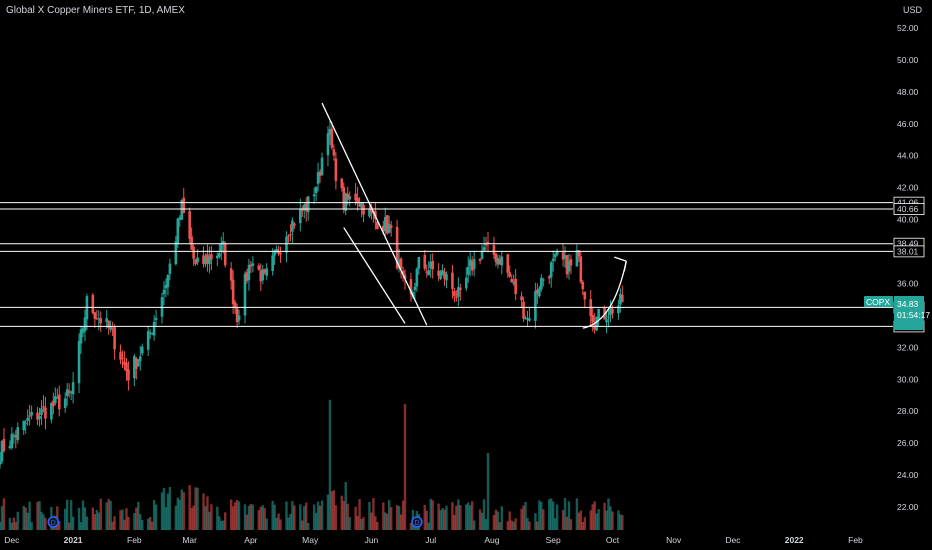  I want to click on level-label: 41.06, so click(908, 203).